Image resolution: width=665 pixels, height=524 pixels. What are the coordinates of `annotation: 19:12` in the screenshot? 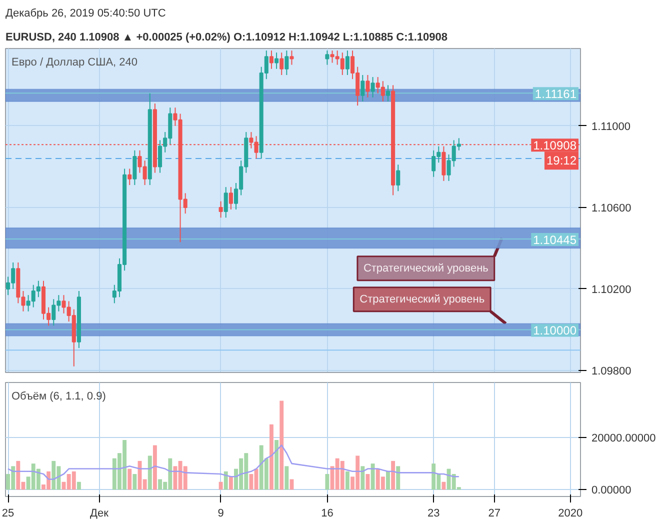 It's located at (561, 161).